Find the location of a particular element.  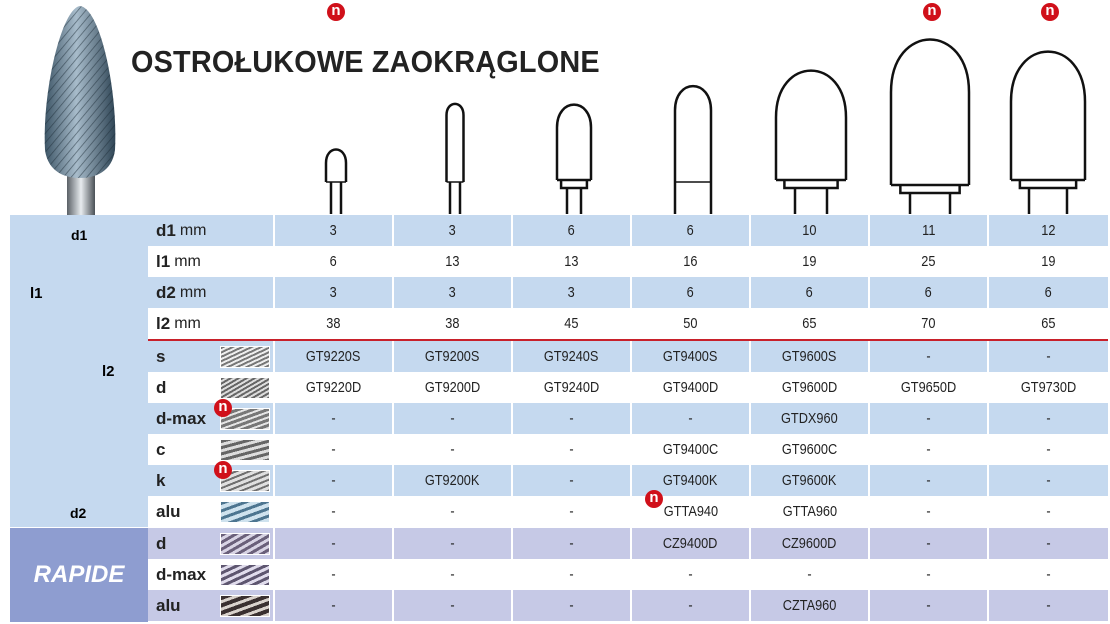

cell-value: 13 is located at coordinates (571, 261).